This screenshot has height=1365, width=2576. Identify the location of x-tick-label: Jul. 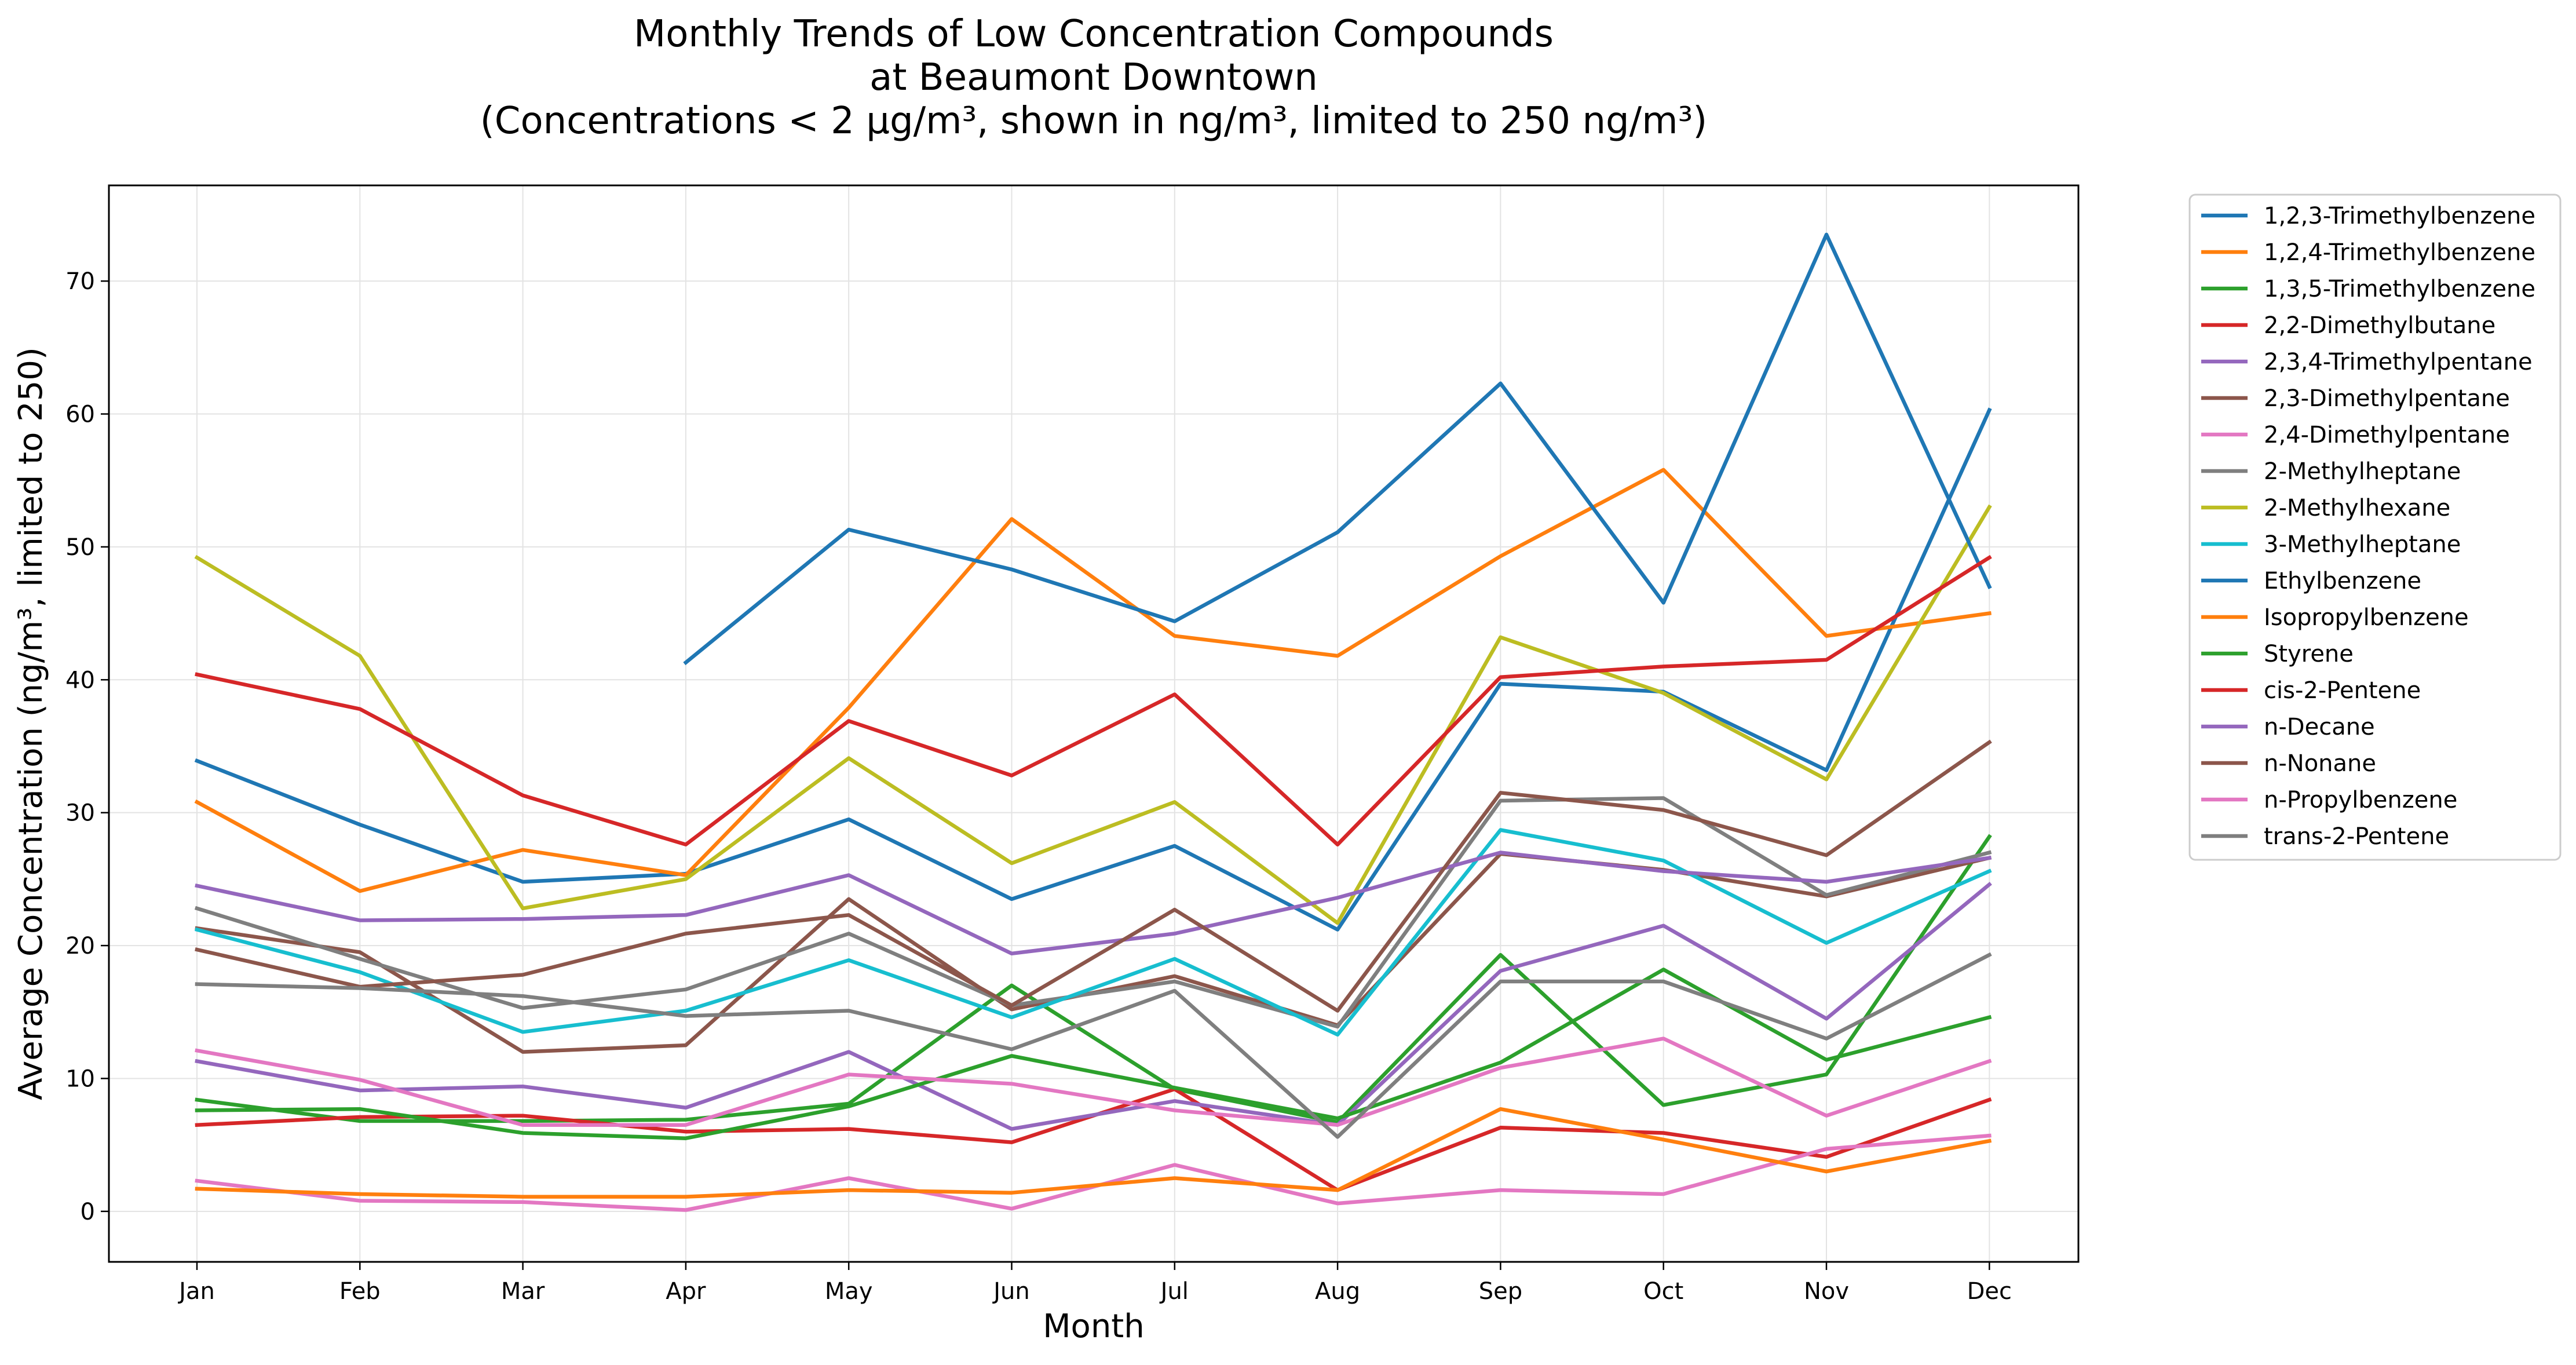
(1174, 1292).